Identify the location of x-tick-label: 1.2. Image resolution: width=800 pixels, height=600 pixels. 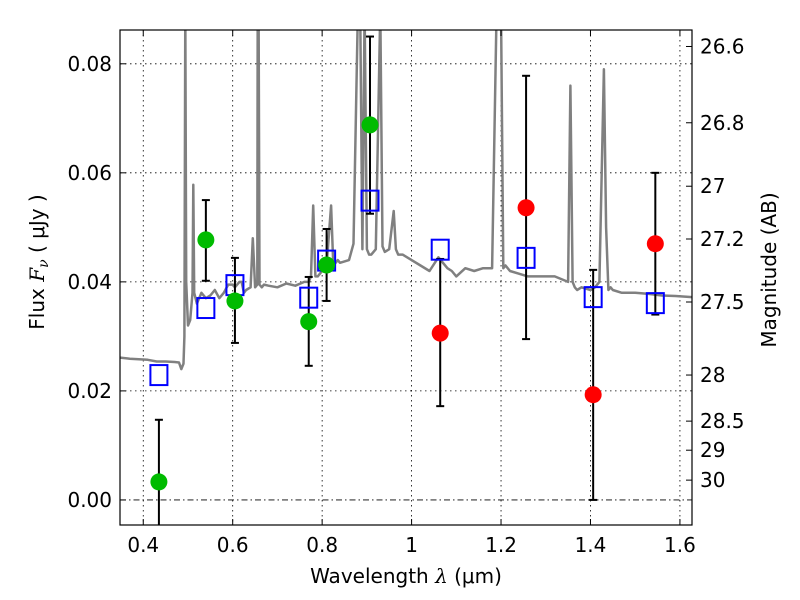
(501, 545).